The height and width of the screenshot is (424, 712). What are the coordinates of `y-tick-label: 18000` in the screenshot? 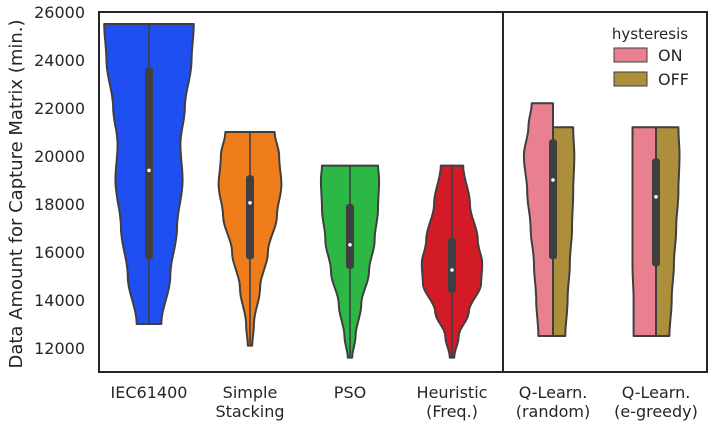 It's located at (59, 204).